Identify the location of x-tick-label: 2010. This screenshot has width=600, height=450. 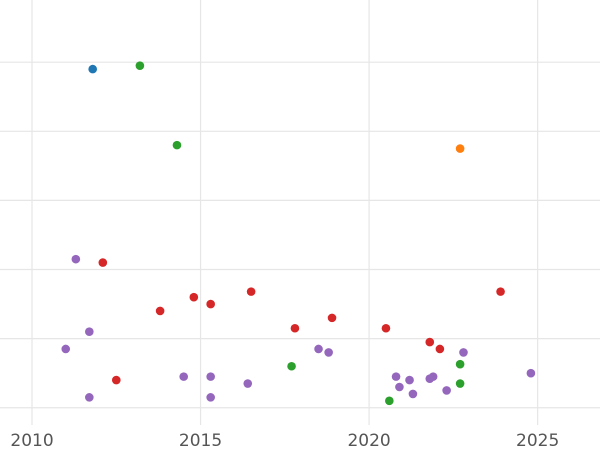
(31, 440).